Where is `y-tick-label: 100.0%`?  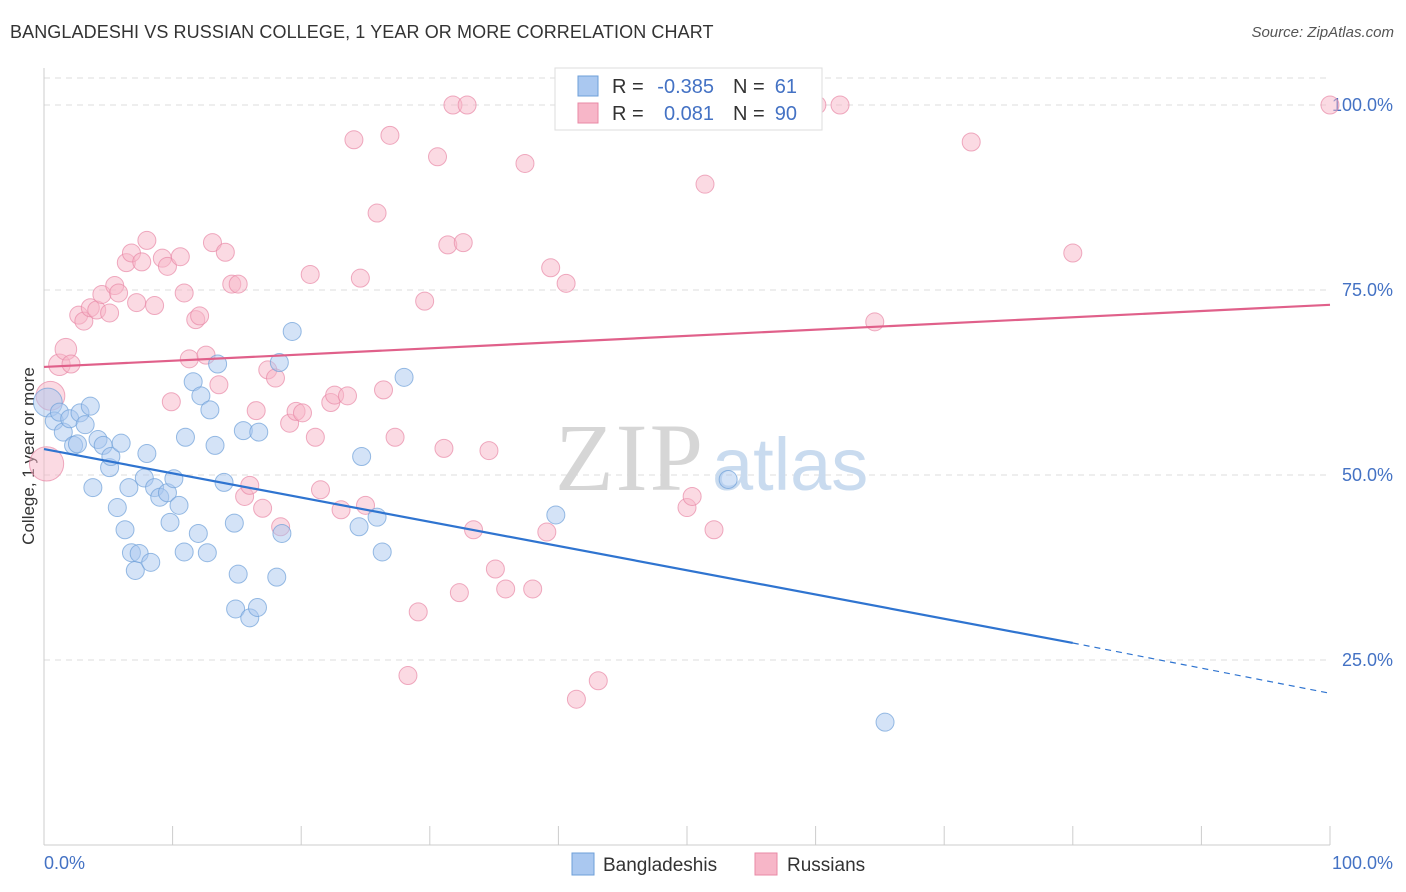
y-tick-label: 100.0% is located at coordinates (1362, 105).